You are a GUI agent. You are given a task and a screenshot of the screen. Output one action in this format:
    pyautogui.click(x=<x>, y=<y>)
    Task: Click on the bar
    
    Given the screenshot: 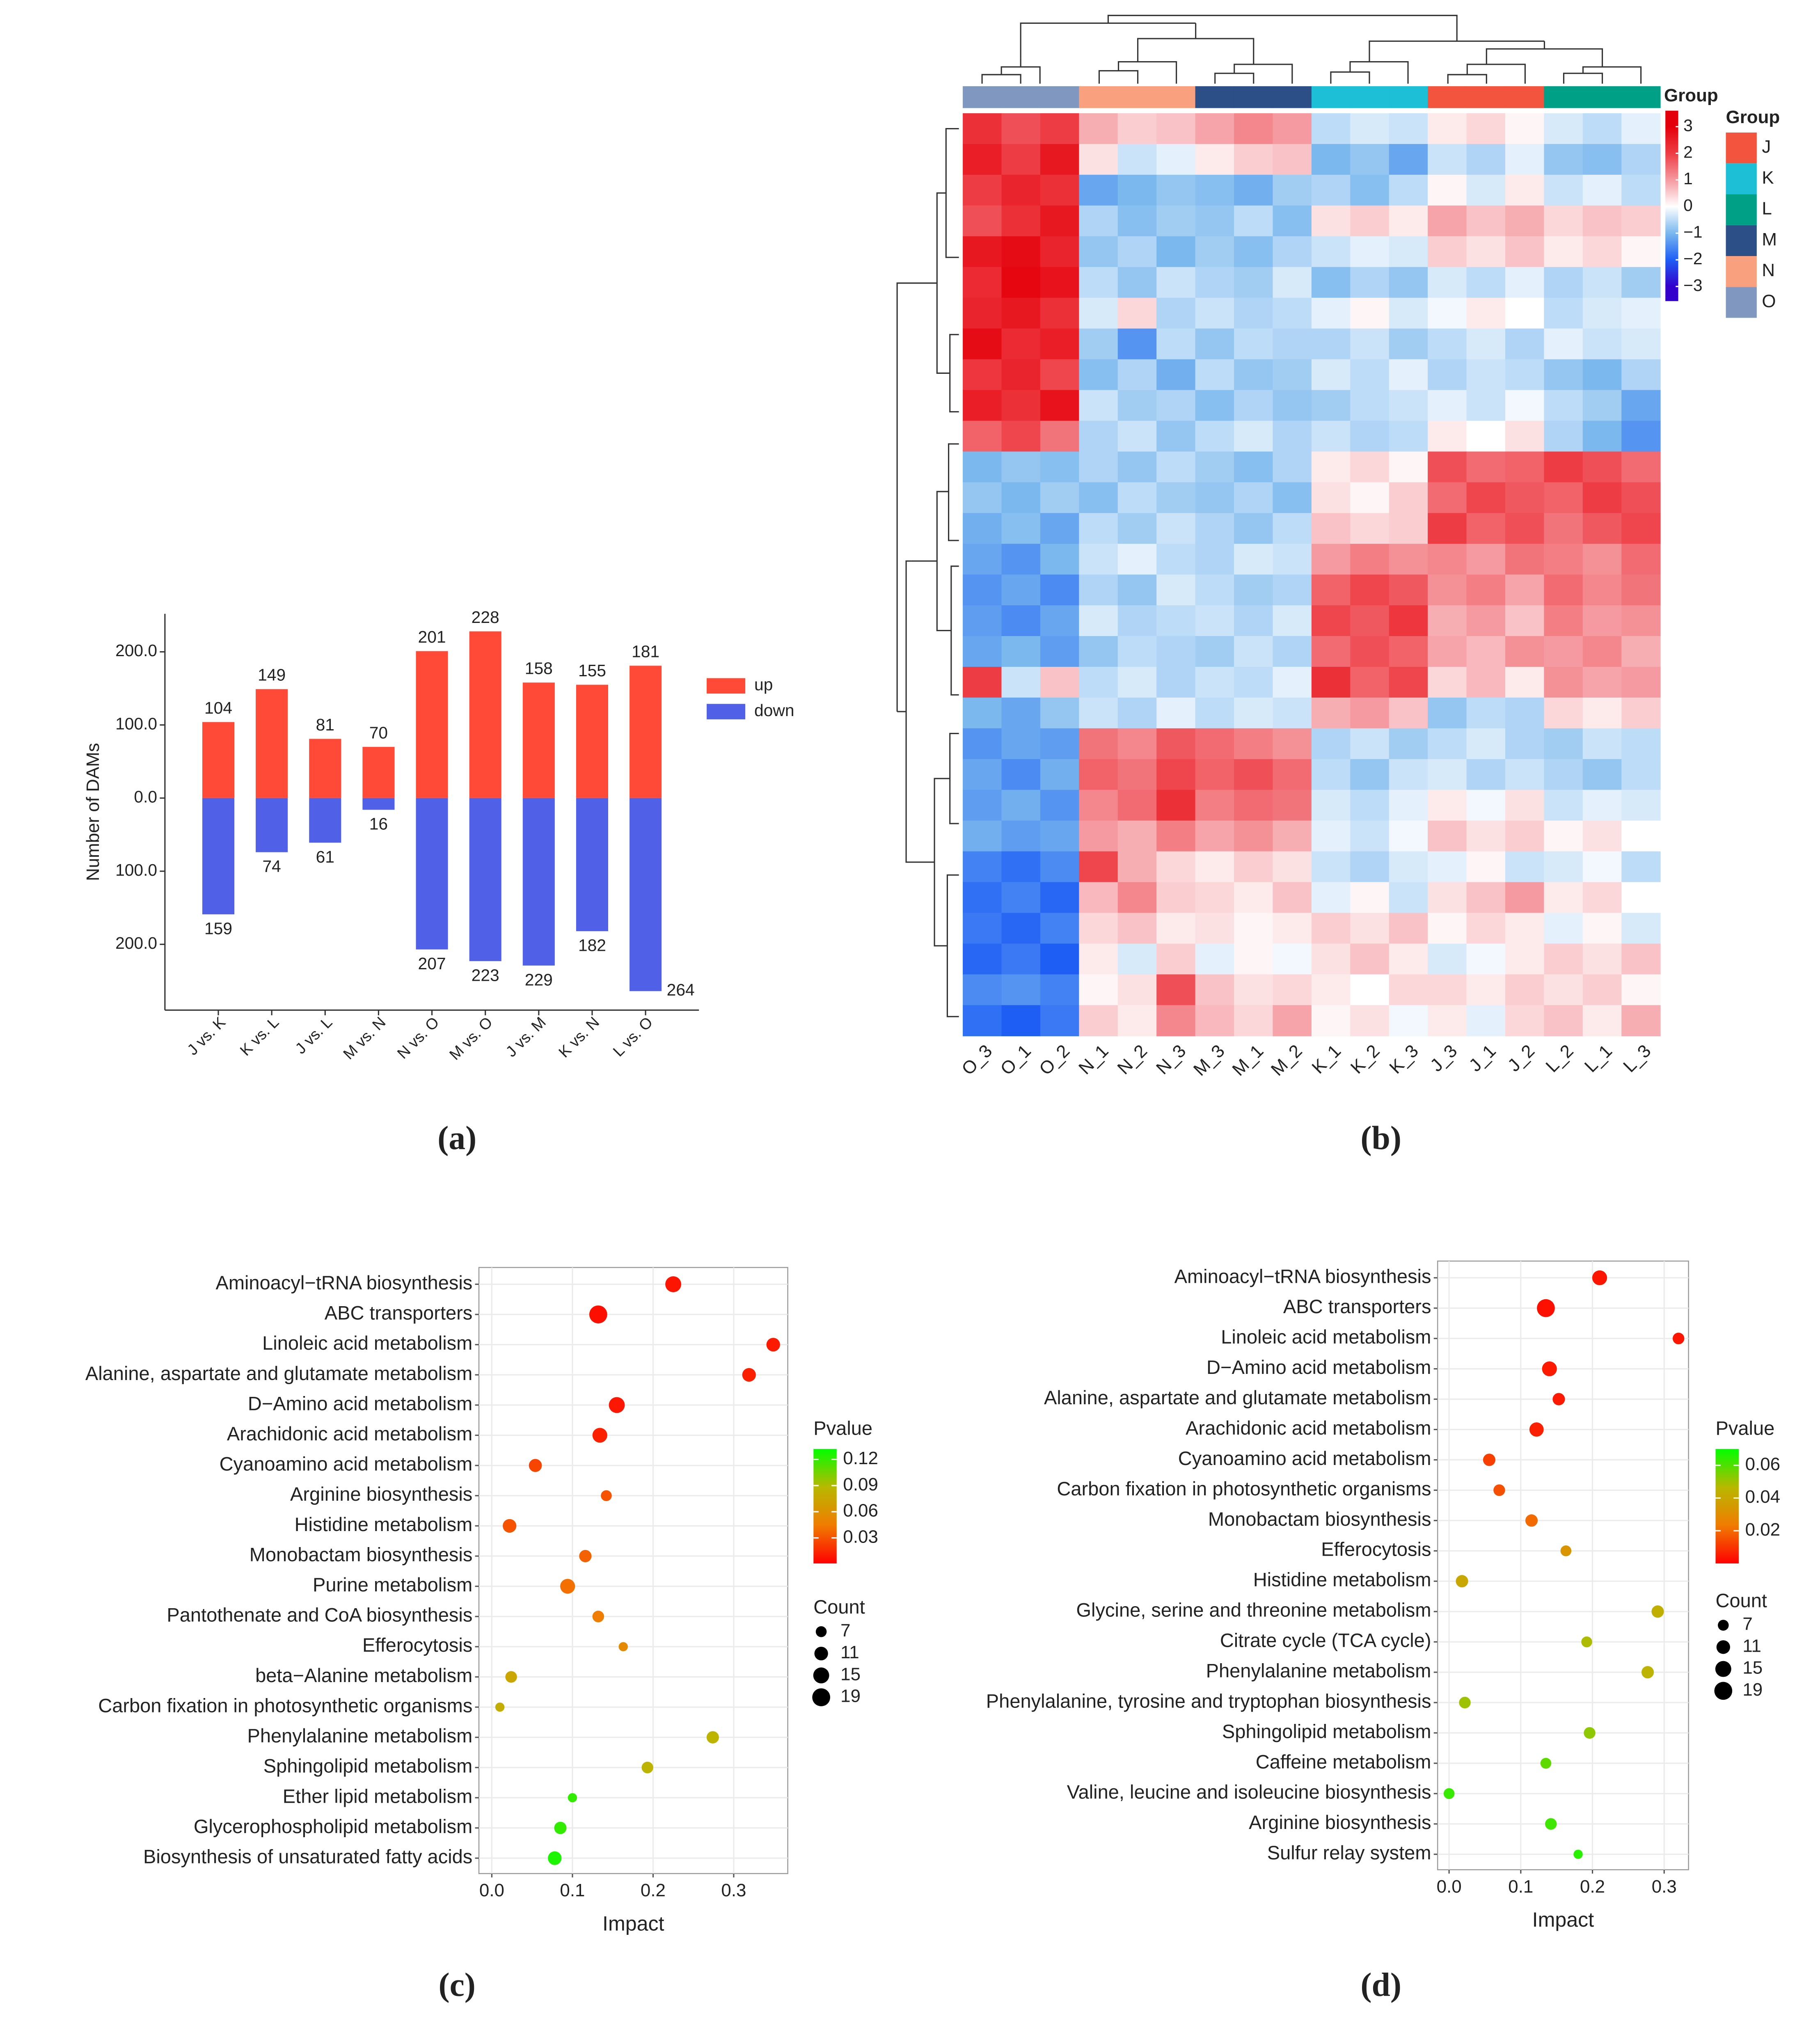 What is the action you would take?
    pyautogui.click(x=646, y=894)
    